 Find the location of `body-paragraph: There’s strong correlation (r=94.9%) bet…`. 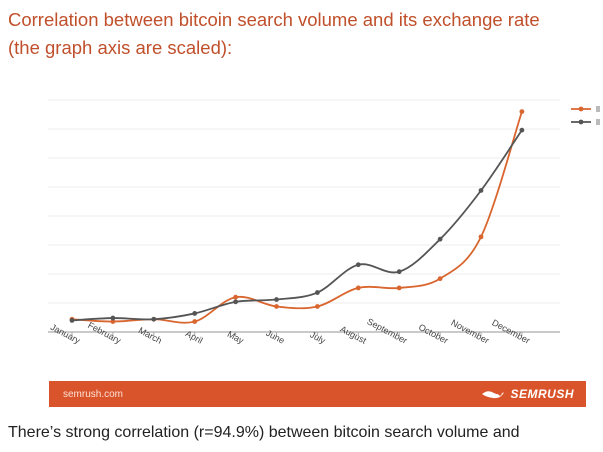

body-paragraph: There’s strong correlation (r=94.9%) bet… is located at coordinates (264, 432).